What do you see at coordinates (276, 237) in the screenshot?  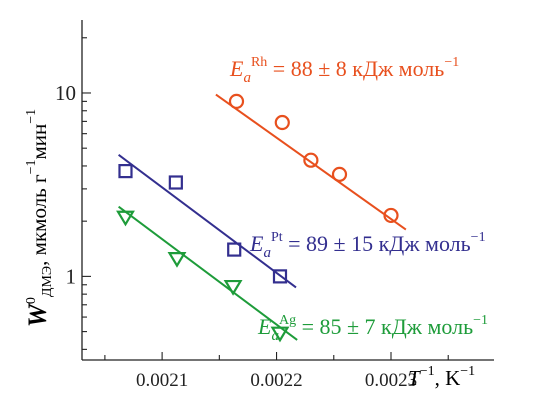 I see `label-ea-pt-sup: Pt` at bounding box center [276, 237].